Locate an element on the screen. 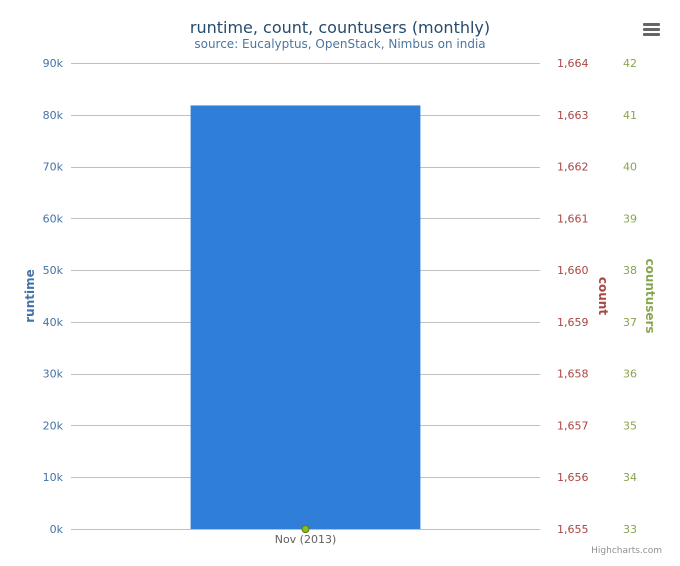  runtime-tick-label: 20k is located at coordinates (53, 425).